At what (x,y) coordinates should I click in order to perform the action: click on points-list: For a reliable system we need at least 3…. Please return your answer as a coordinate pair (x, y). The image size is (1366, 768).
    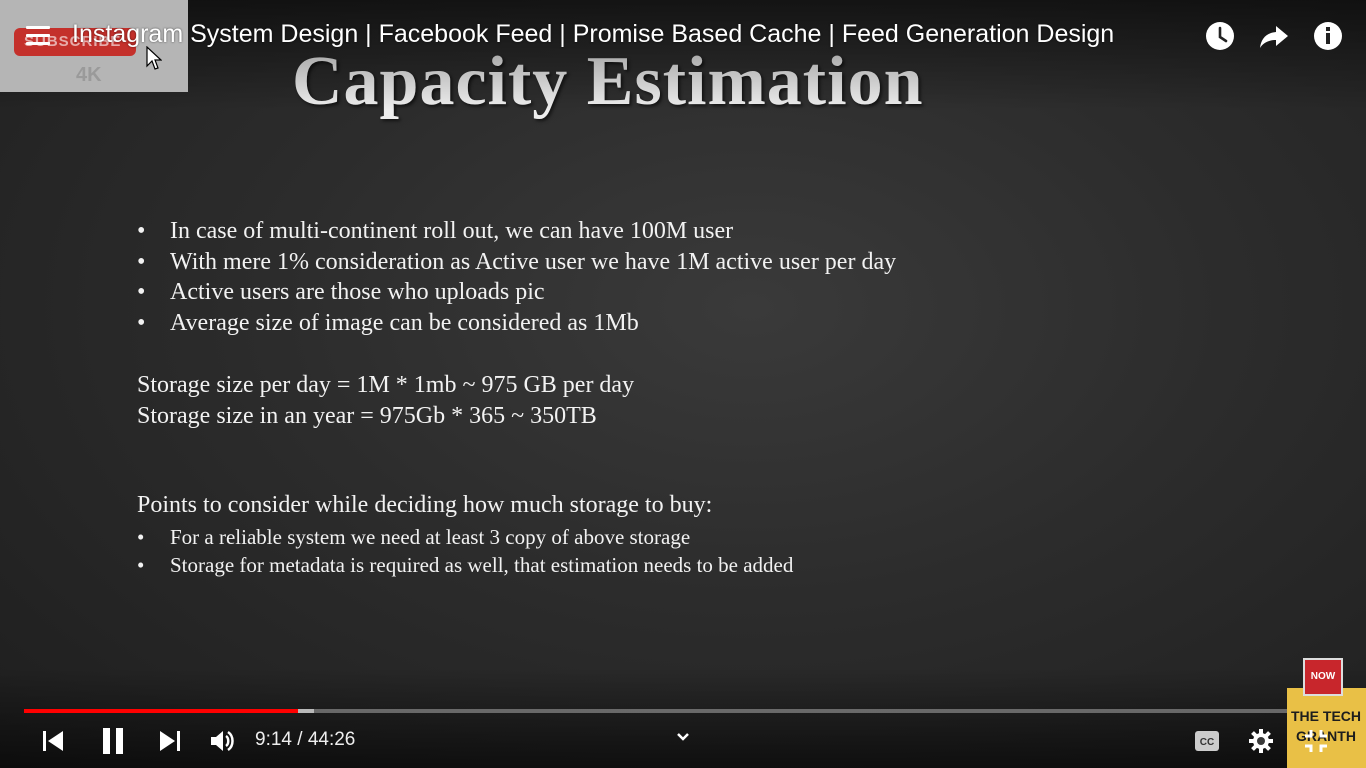
    Looking at the image, I should click on (465, 551).